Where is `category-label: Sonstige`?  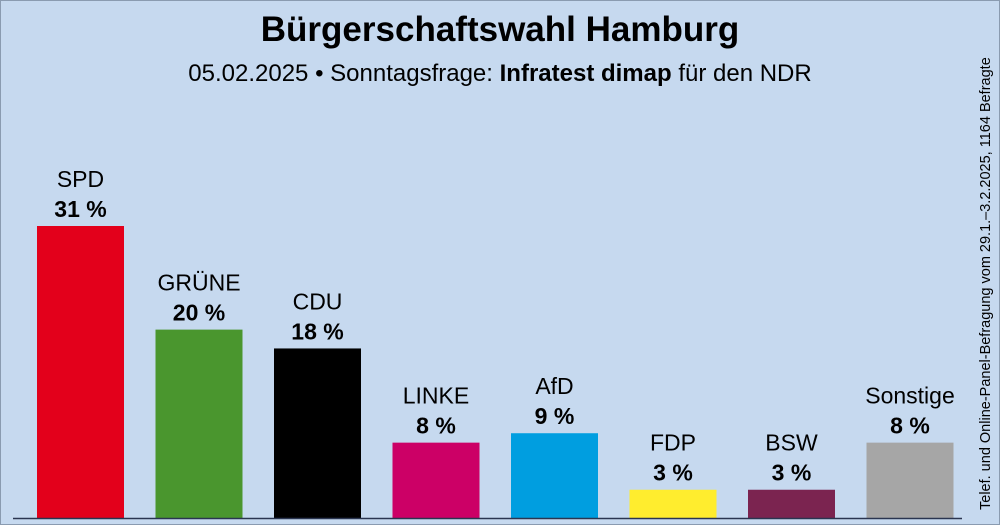 category-label: Sonstige is located at coordinates (910, 396).